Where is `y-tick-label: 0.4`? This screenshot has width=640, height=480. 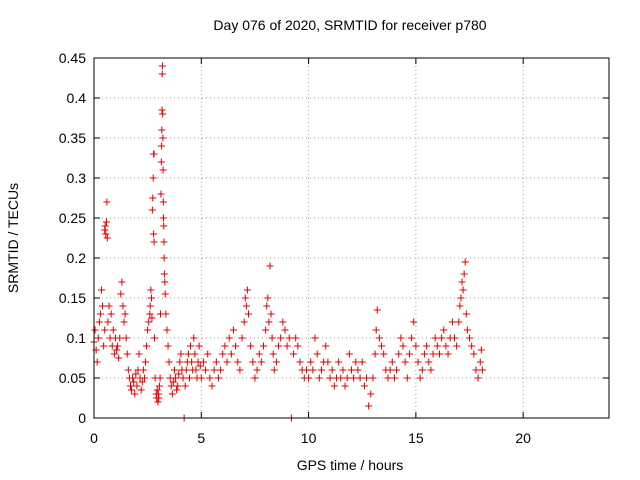 y-tick-label: 0.4 is located at coordinates (77, 98).